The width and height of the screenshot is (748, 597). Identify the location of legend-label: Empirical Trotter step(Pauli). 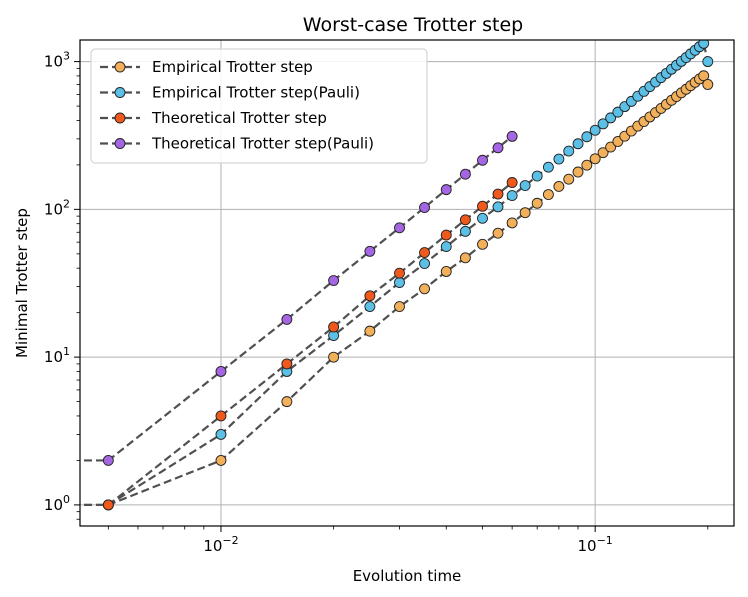
(256, 93).